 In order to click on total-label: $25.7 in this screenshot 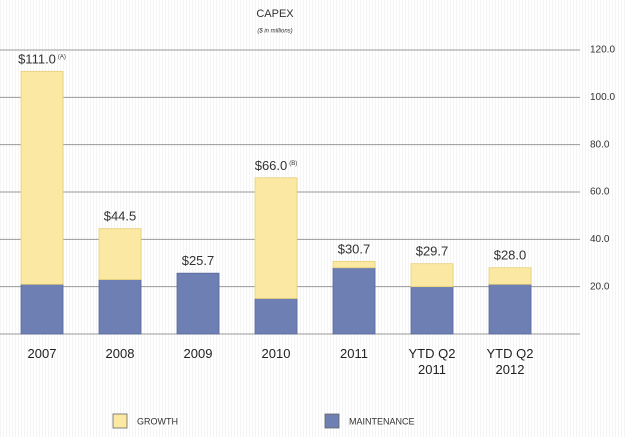, I will do `click(198, 261)`.